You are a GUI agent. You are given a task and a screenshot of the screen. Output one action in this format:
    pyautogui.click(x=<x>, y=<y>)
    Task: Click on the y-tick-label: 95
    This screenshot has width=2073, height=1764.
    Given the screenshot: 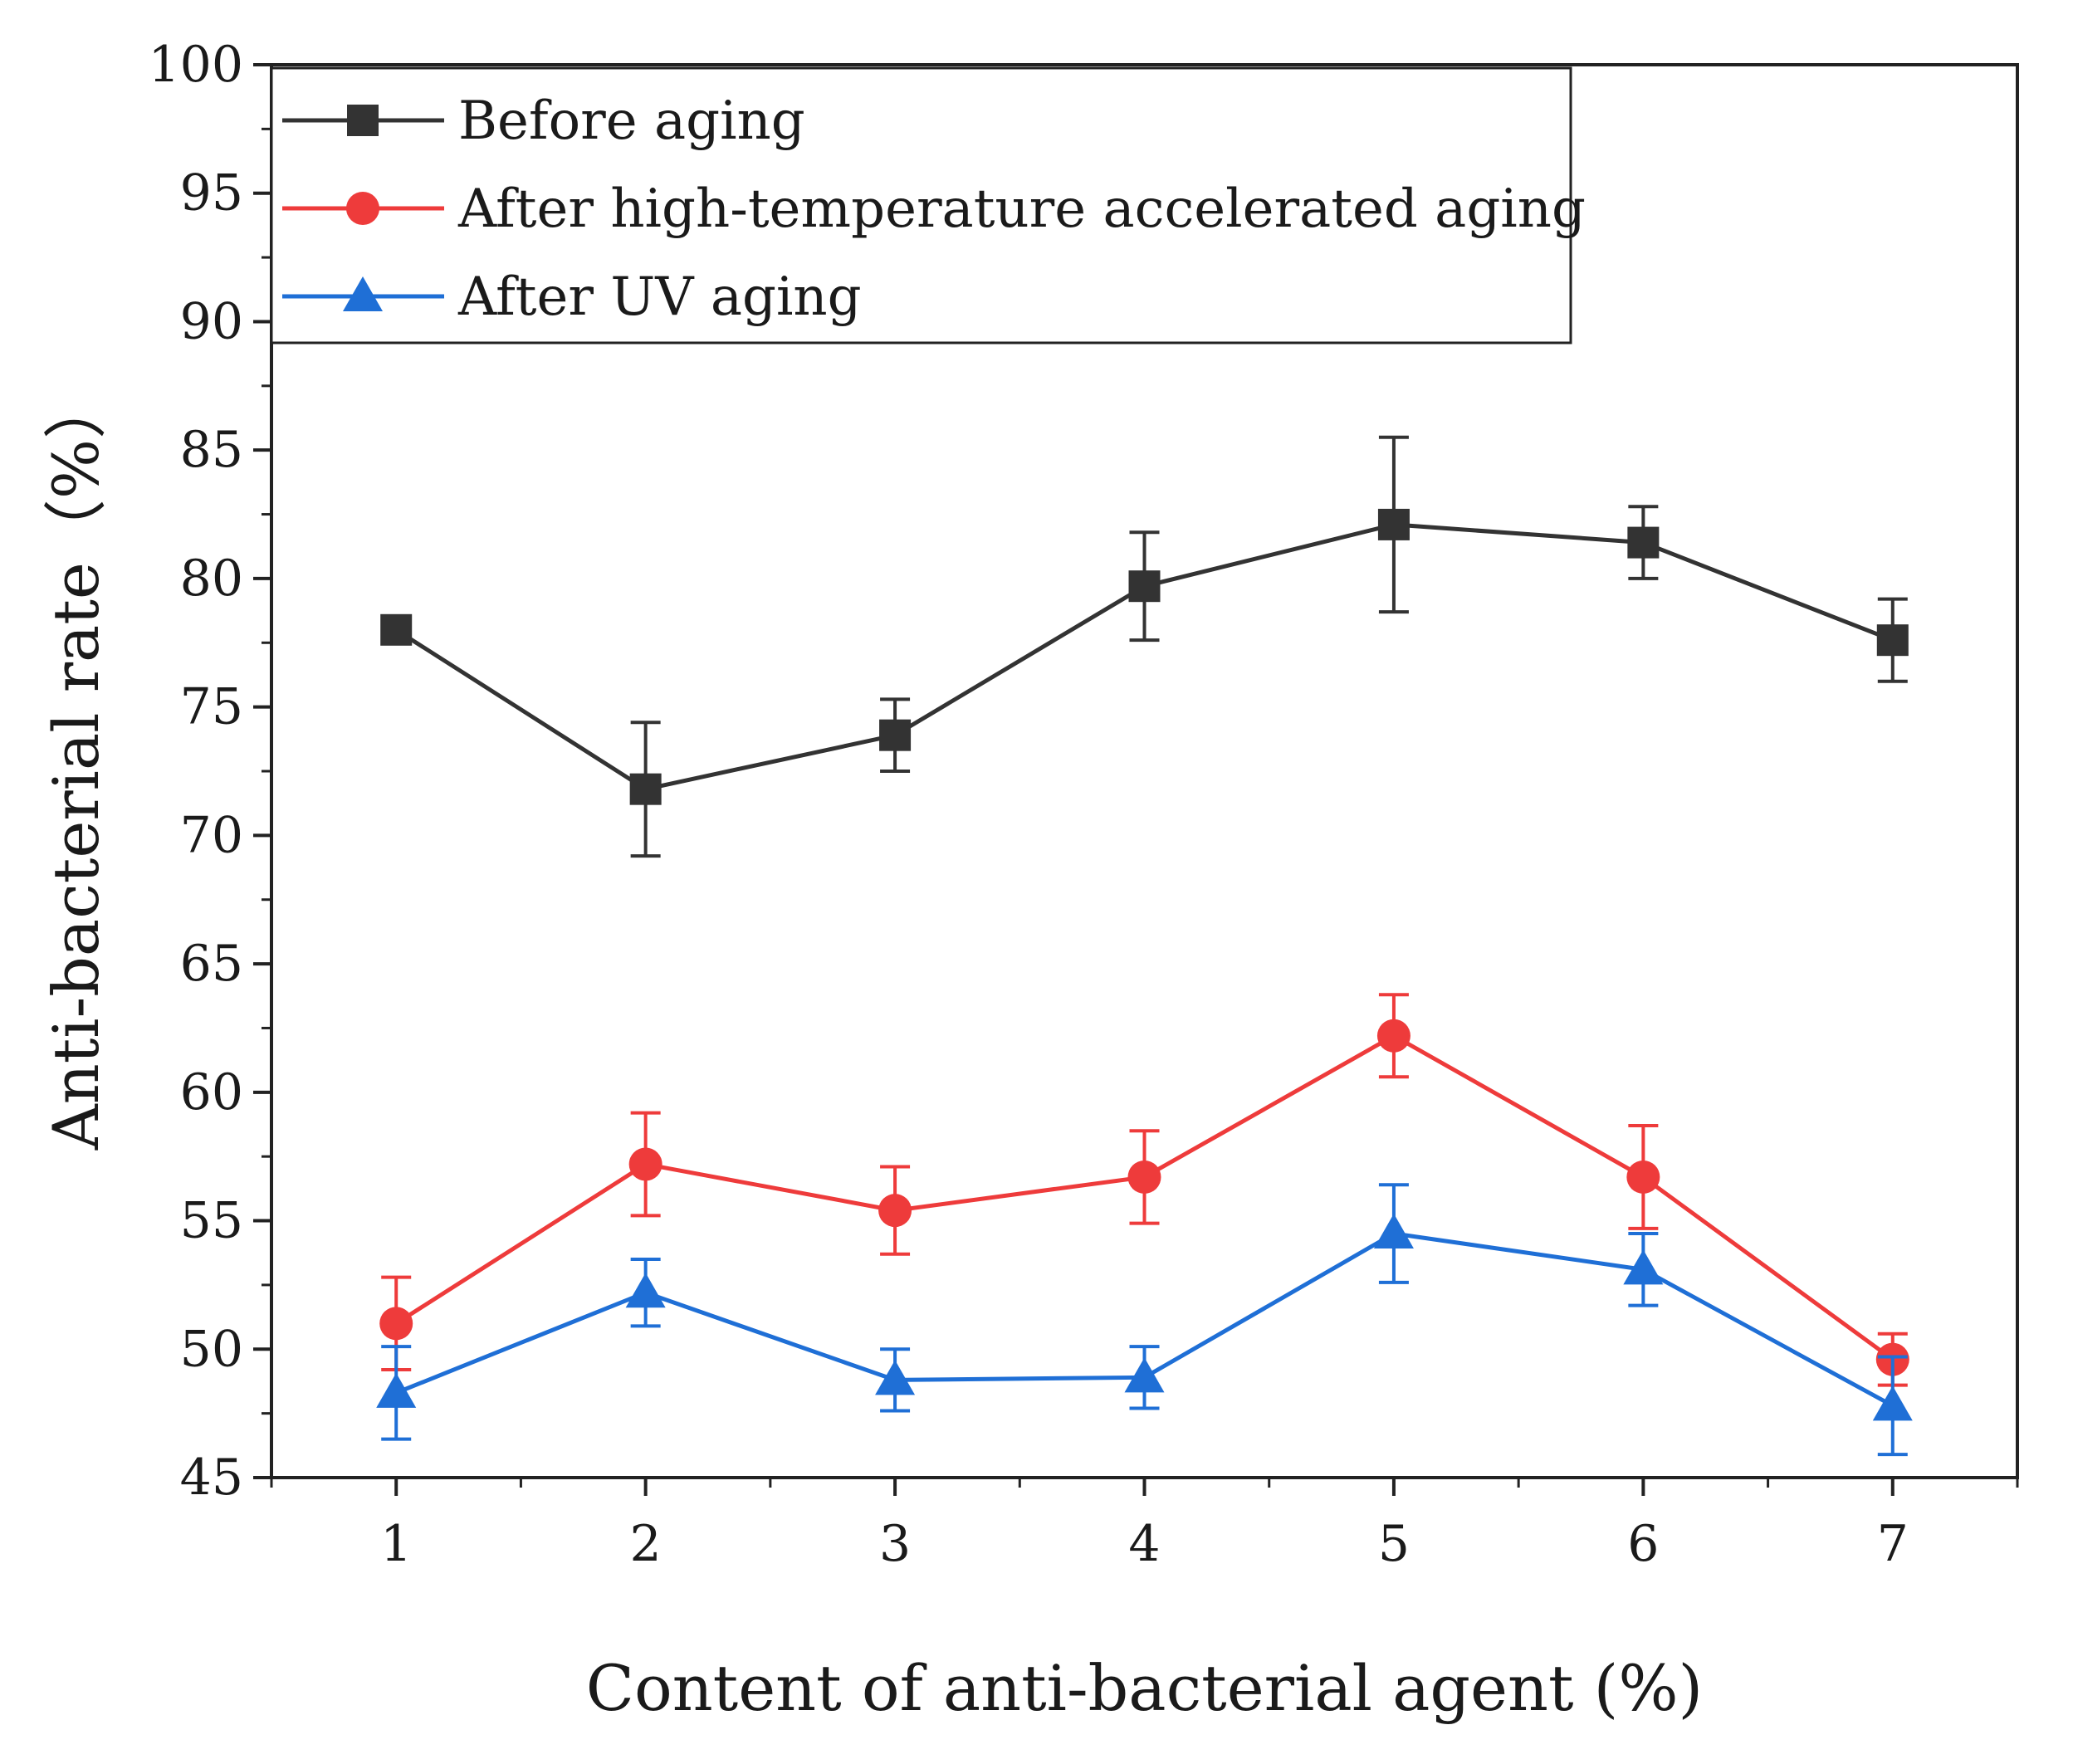 What is the action you would take?
    pyautogui.click(x=212, y=193)
    